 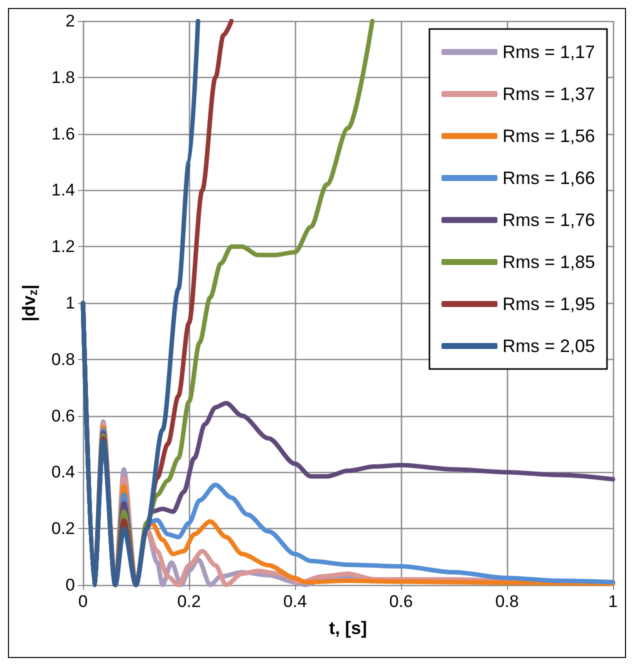 I want to click on y-tick-label: 0.8, so click(x=63, y=359).